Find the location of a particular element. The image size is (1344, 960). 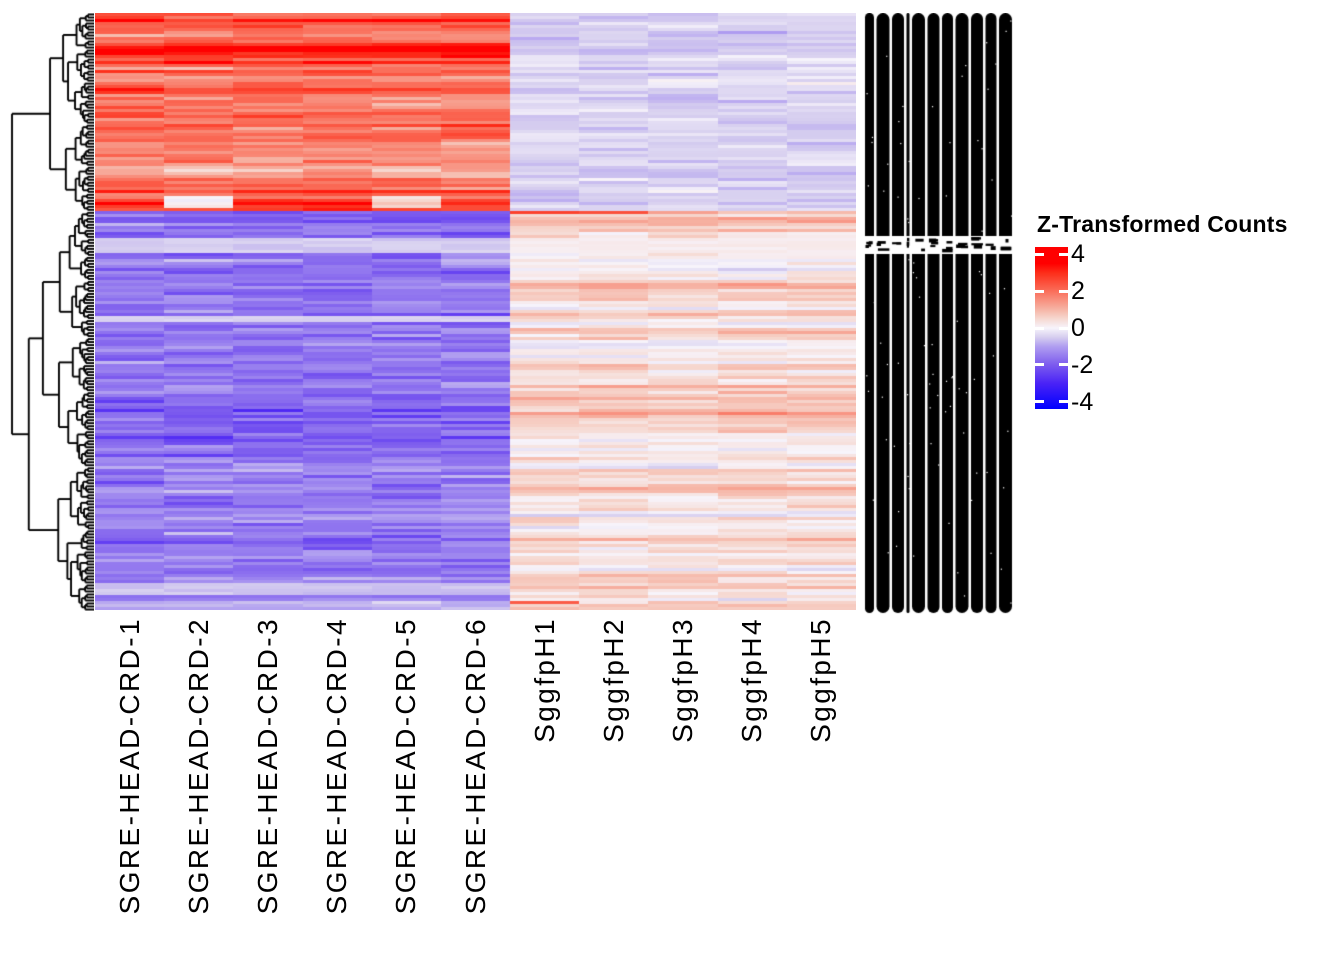

legend-tick-label: -2 is located at coordinates (1082, 364).